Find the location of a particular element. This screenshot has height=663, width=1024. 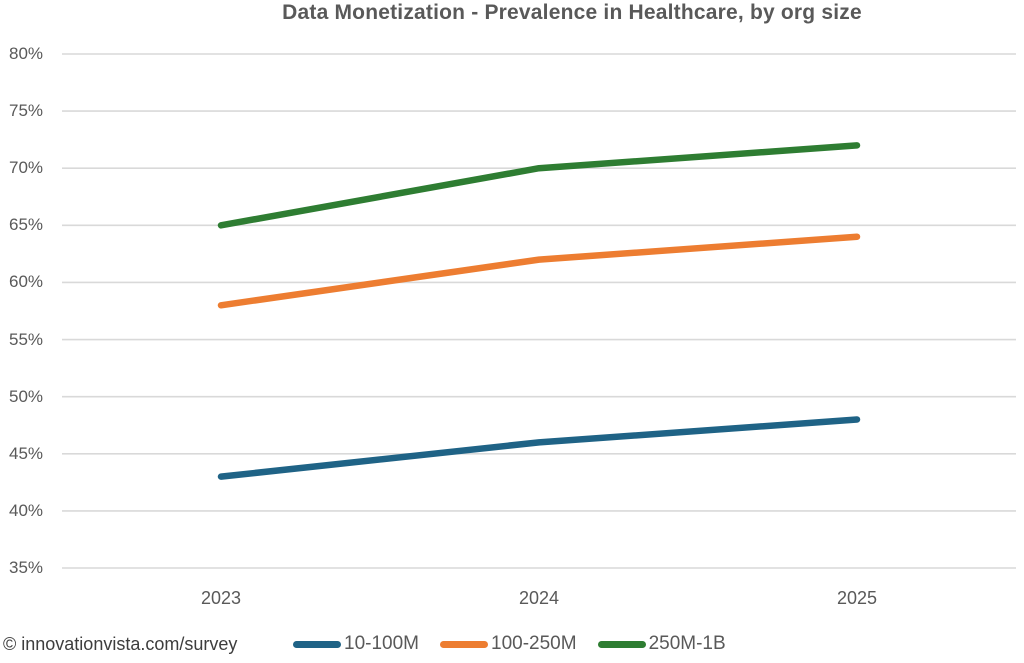

legend-label: 10-100M is located at coordinates (381, 643).